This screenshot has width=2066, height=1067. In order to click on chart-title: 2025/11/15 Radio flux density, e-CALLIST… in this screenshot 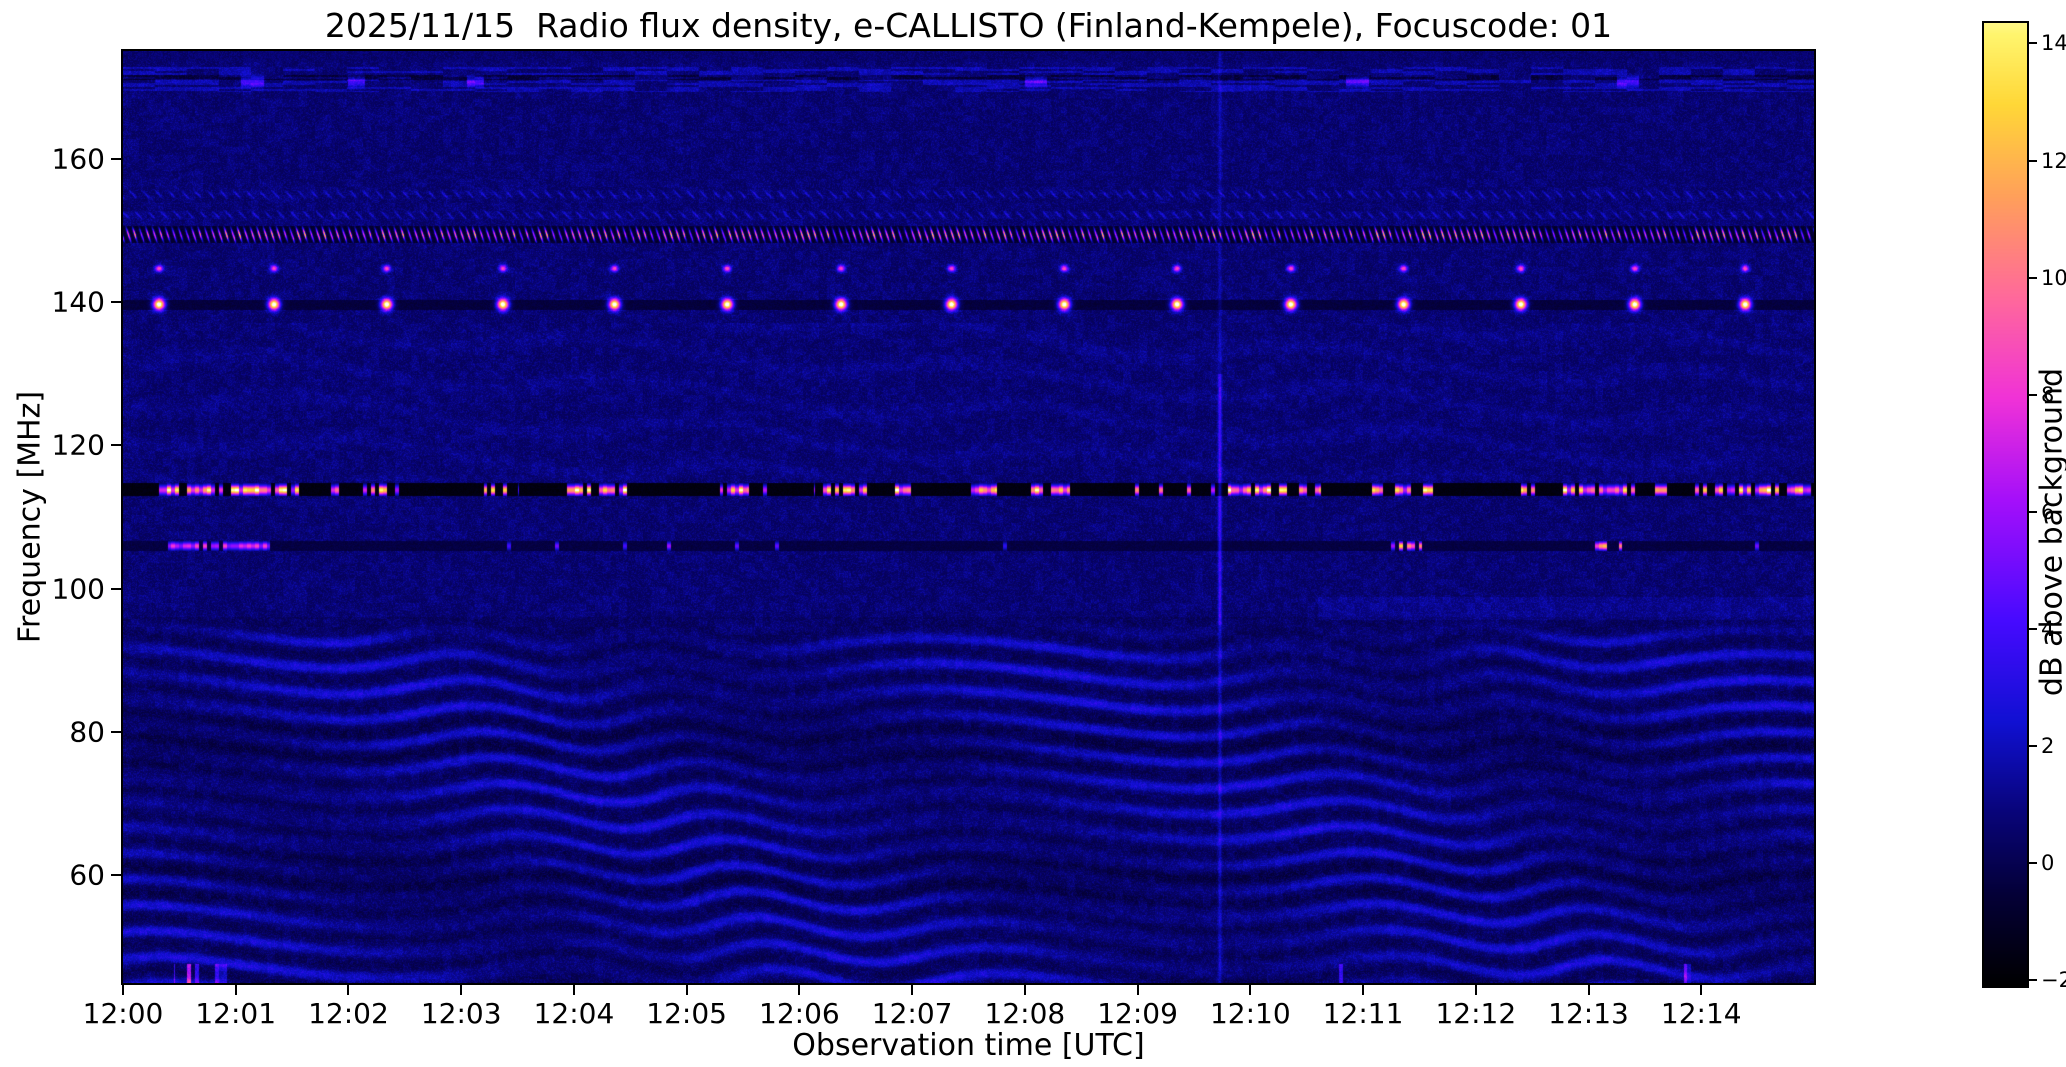, I will do `click(968, 25)`.